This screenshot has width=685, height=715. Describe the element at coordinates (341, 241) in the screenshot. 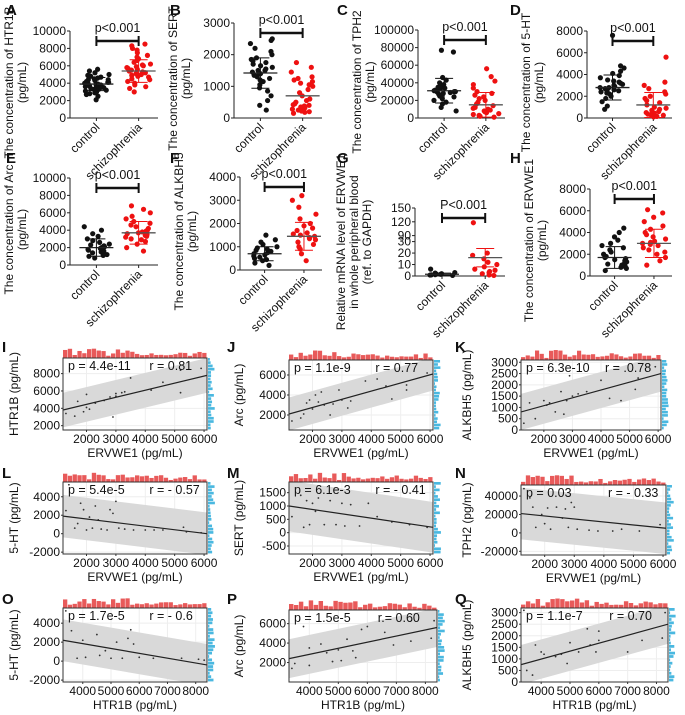

I see `y-axis-label: Relative mRNA level of ERVWE1` at that location.